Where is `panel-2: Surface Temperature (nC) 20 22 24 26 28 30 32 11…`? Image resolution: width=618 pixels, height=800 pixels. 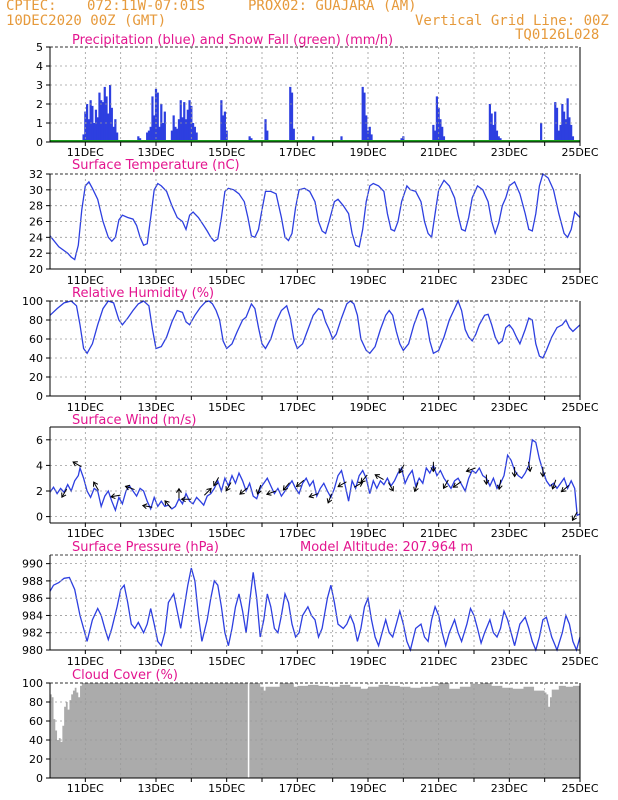
panel-2: Surface Temperature (nC) 20 22 24 26 28 30 32 11… is located at coordinates (314, 222).